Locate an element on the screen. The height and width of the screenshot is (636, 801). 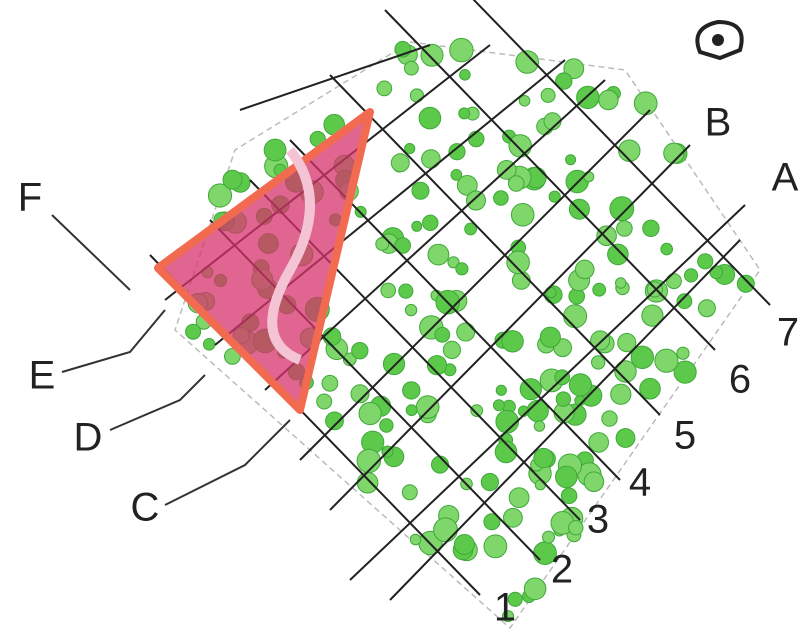
leader-c is located at coordinates (227, 462).